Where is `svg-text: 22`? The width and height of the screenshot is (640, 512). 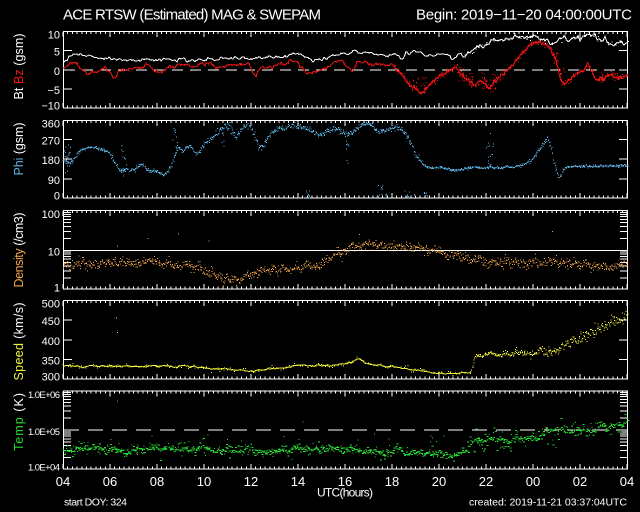
svg-text: 22 is located at coordinates (486, 481).